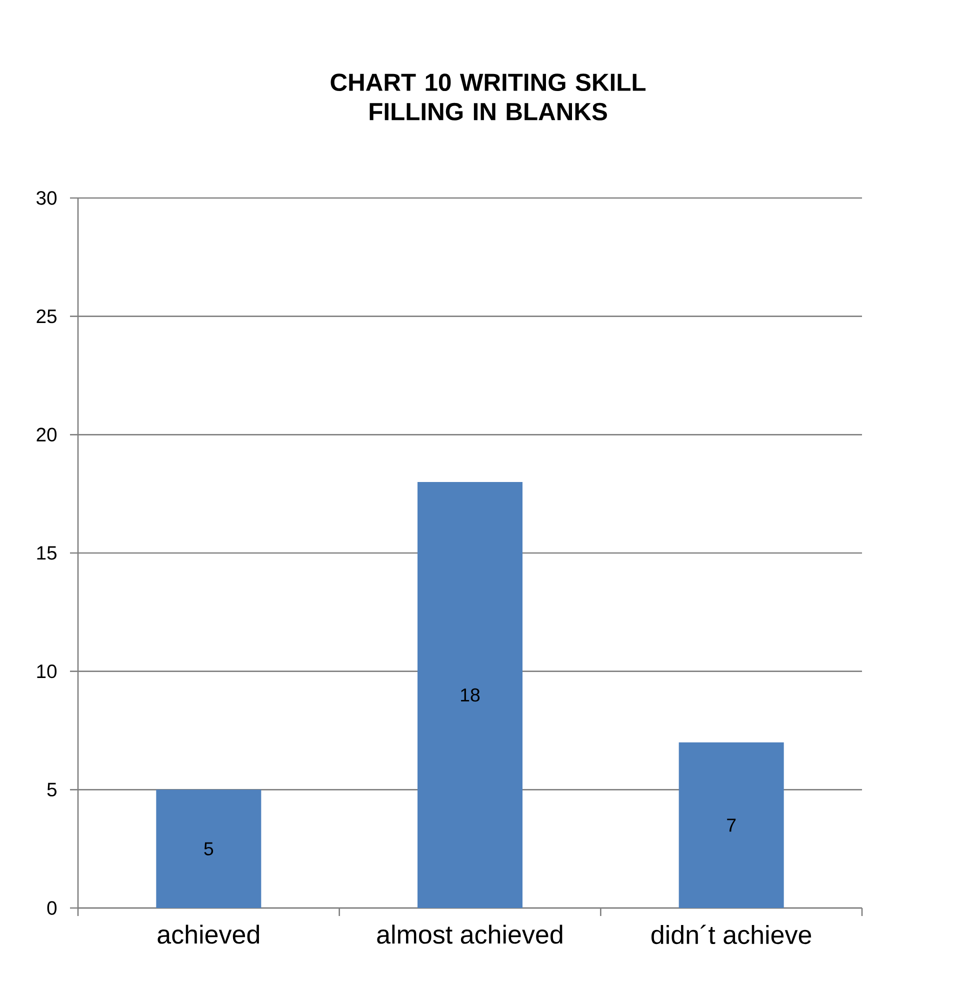 This screenshot has width=957, height=998. I want to click on y-tick-label: 10, so click(47, 671).